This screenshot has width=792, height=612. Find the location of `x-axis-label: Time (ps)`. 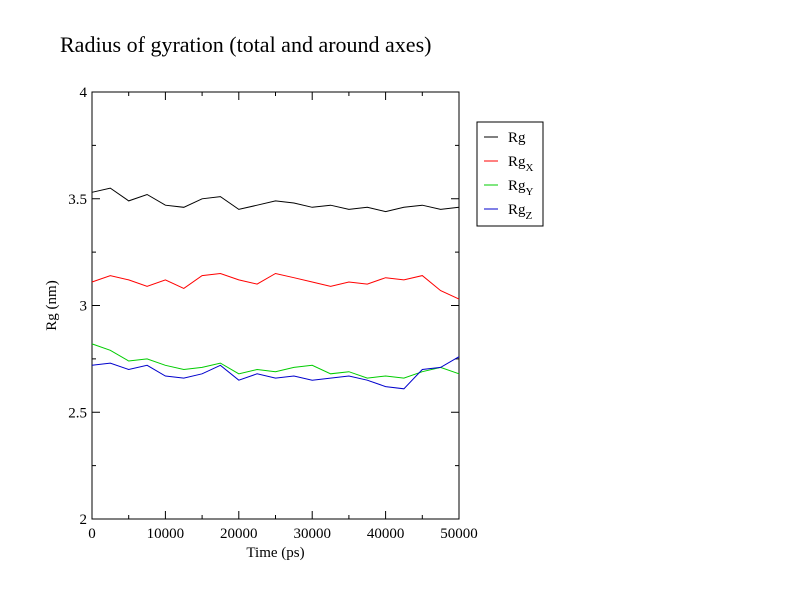

x-axis-label: Time (ps) is located at coordinates (275, 553).